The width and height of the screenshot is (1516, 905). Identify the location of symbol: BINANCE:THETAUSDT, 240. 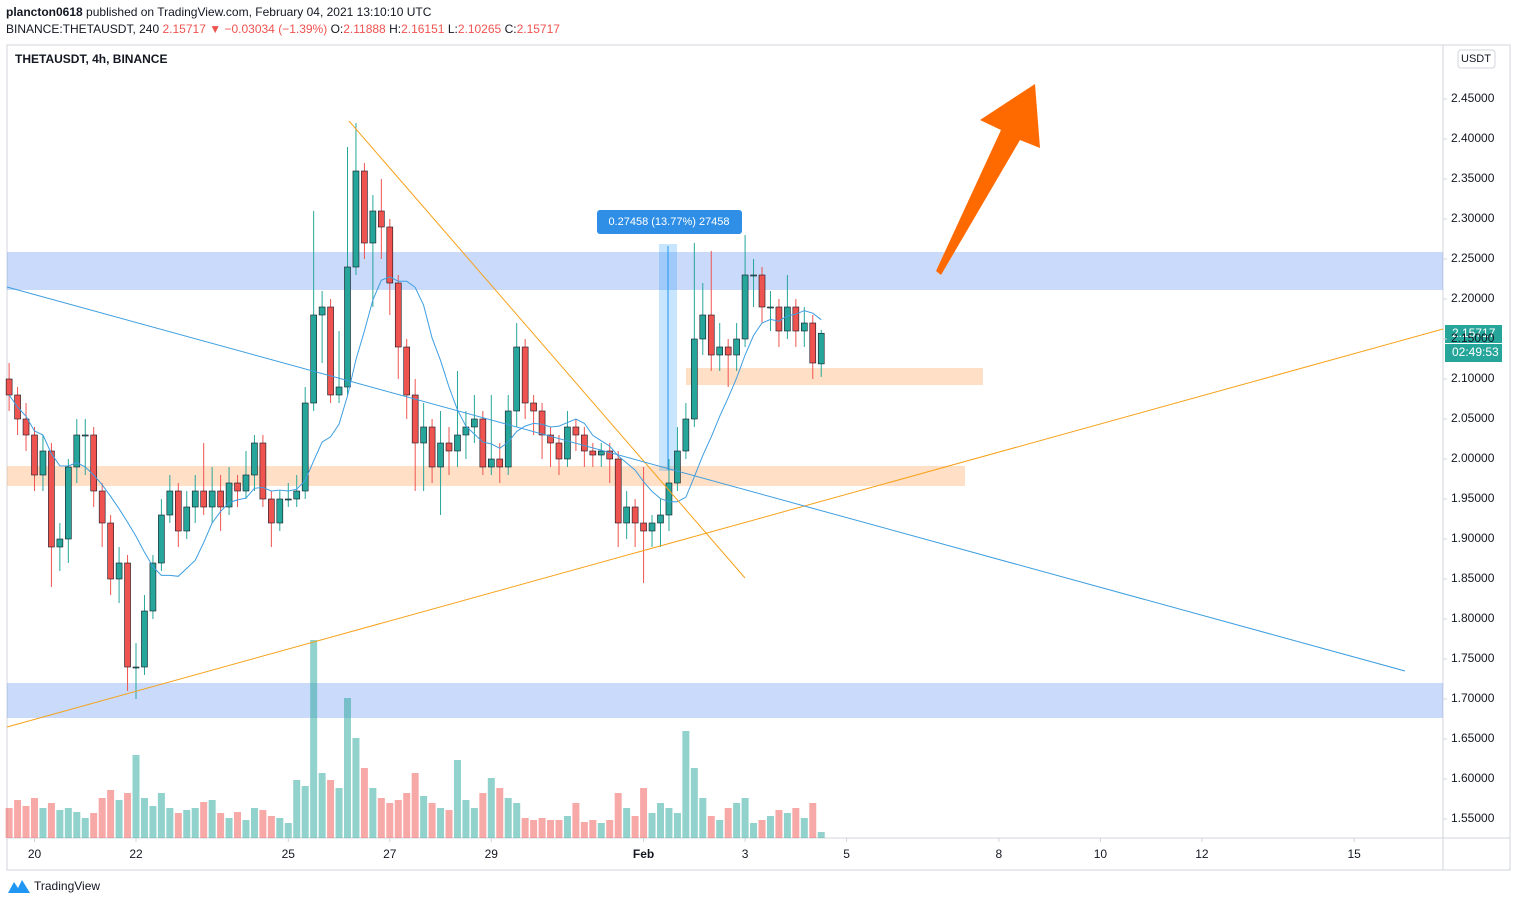
(83, 29).